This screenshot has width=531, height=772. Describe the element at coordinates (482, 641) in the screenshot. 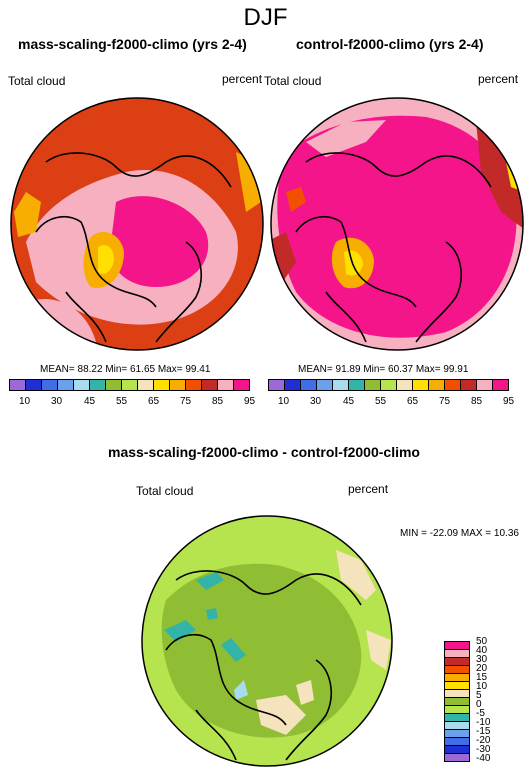

I see `diff-colorbar-label: 50` at that location.